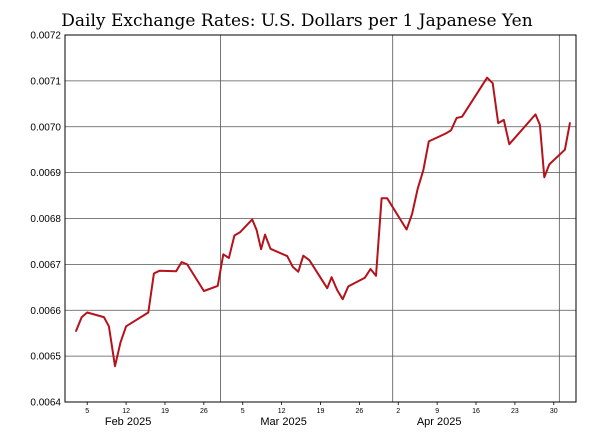  Describe the element at coordinates (398, 411) in the screenshot. I see `x-tick-label: 2` at that location.